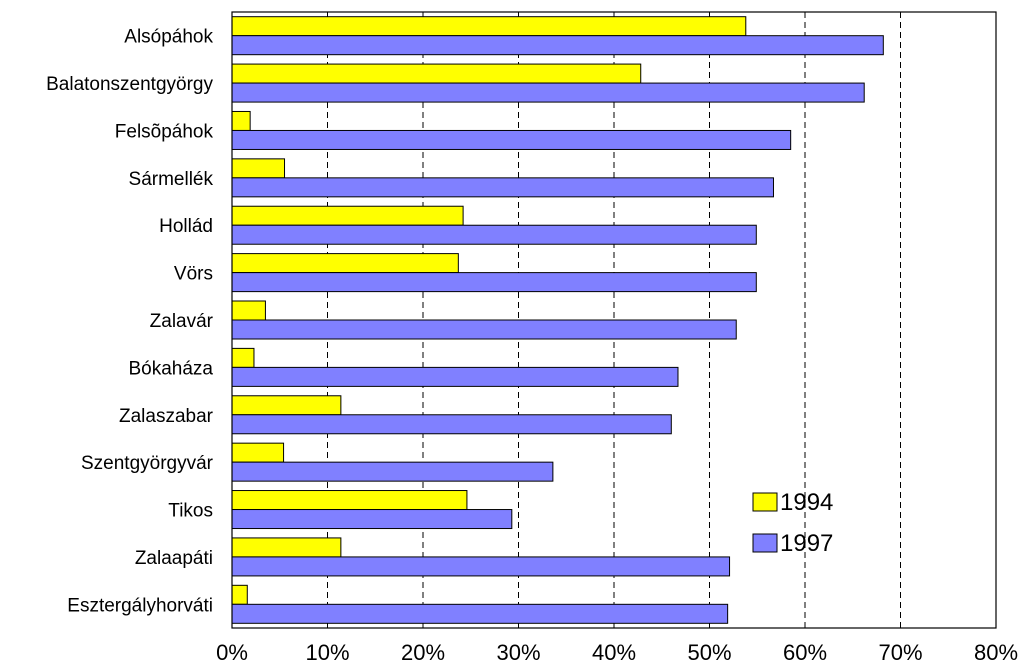 This screenshot has height=668, width=1026. Describe the element at coordinates (193, 274) in the screenshot. I see `category-label: Vörs` at that location.